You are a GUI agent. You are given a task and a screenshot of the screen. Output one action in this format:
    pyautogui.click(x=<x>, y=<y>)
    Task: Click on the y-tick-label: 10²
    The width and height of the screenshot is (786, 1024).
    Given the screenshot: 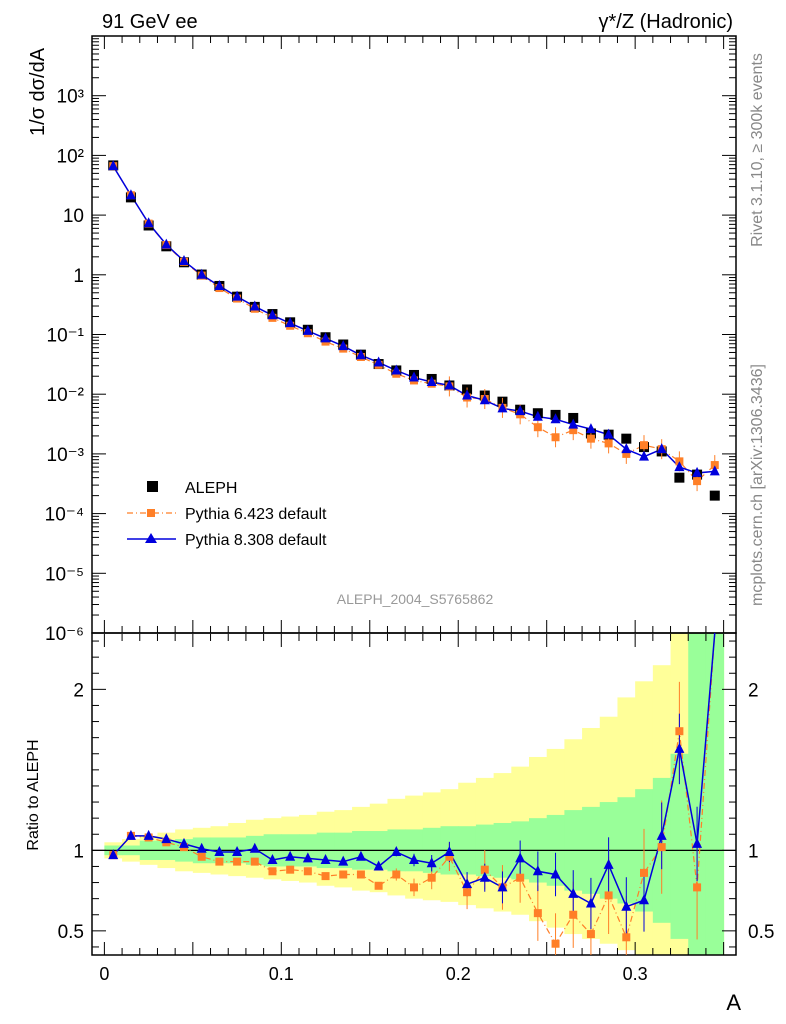 What is the action you would take?
    pyautogui.click(x=70, y=156)
    